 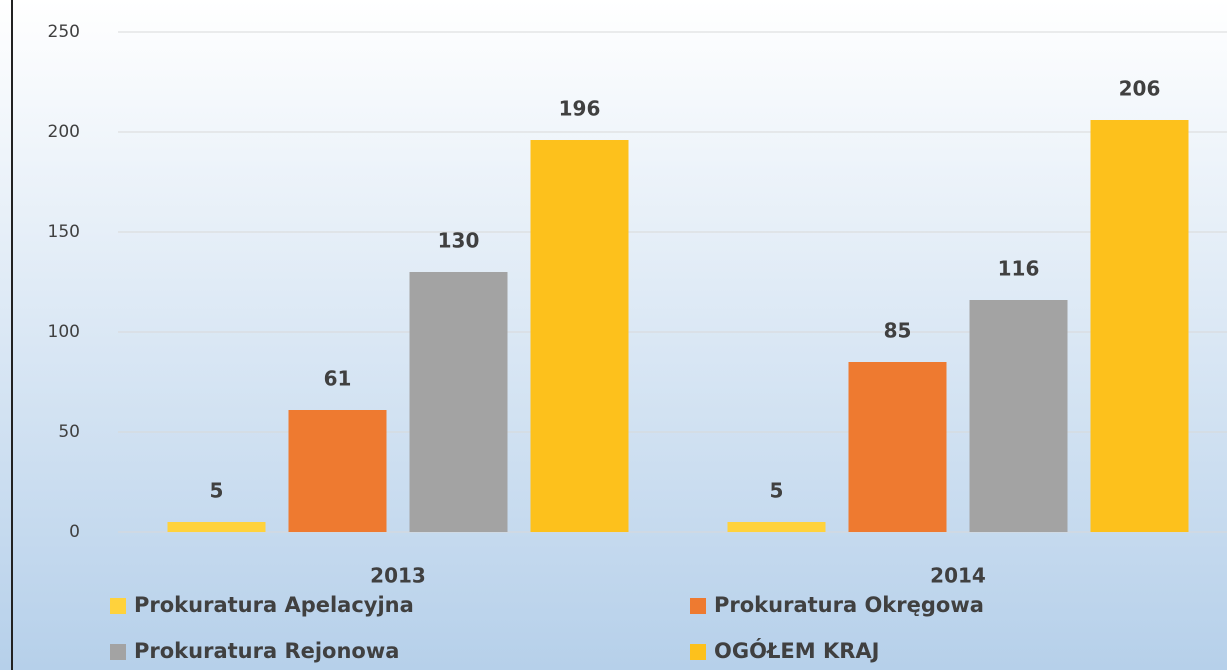 I want to click on x-tick-label: 2014, so click(x=958, y=576).